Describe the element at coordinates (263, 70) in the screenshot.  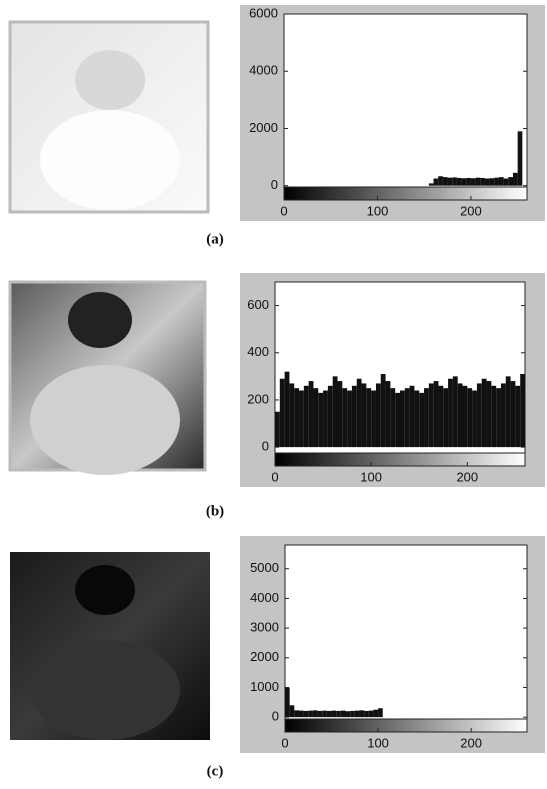
I see `y-tick-label: 4000` at that location.